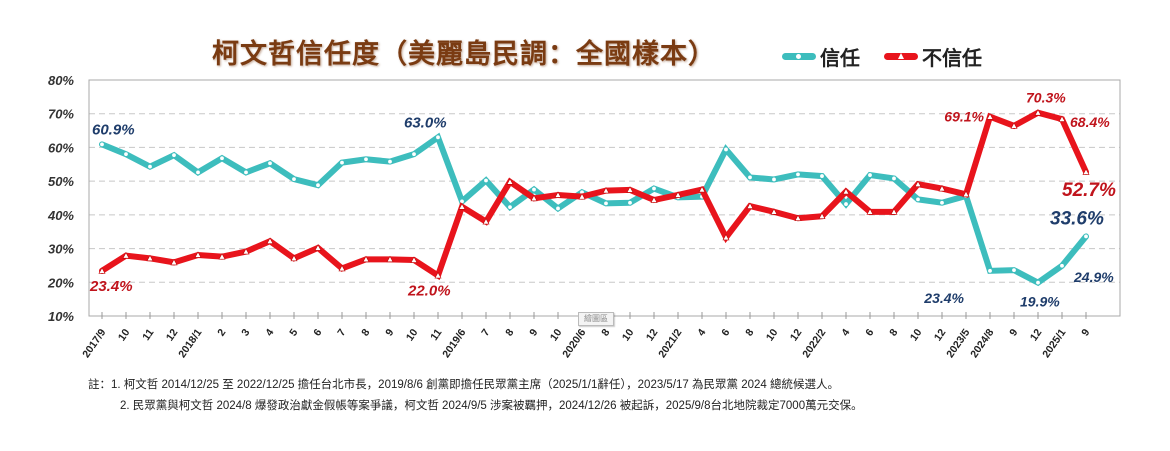 The height and width of the screenshot is (451, 1170). What do you see at coordinates (113, 129) in the screenshot?
I see `trust-data-label: 60.9%` at bounding box center [113, 129].